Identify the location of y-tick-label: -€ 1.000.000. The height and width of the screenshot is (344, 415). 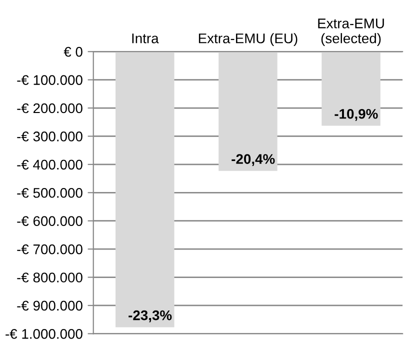
(44, 334).